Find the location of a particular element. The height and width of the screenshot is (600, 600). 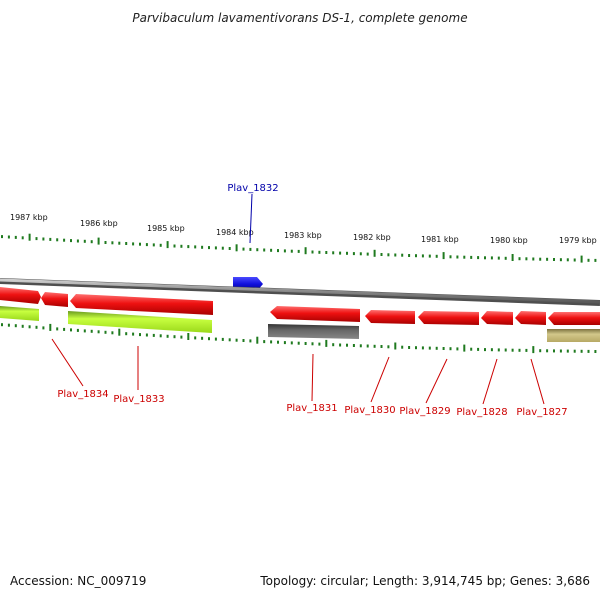

ruler-label: 1983 kbp is located at coordinates (303, 235).